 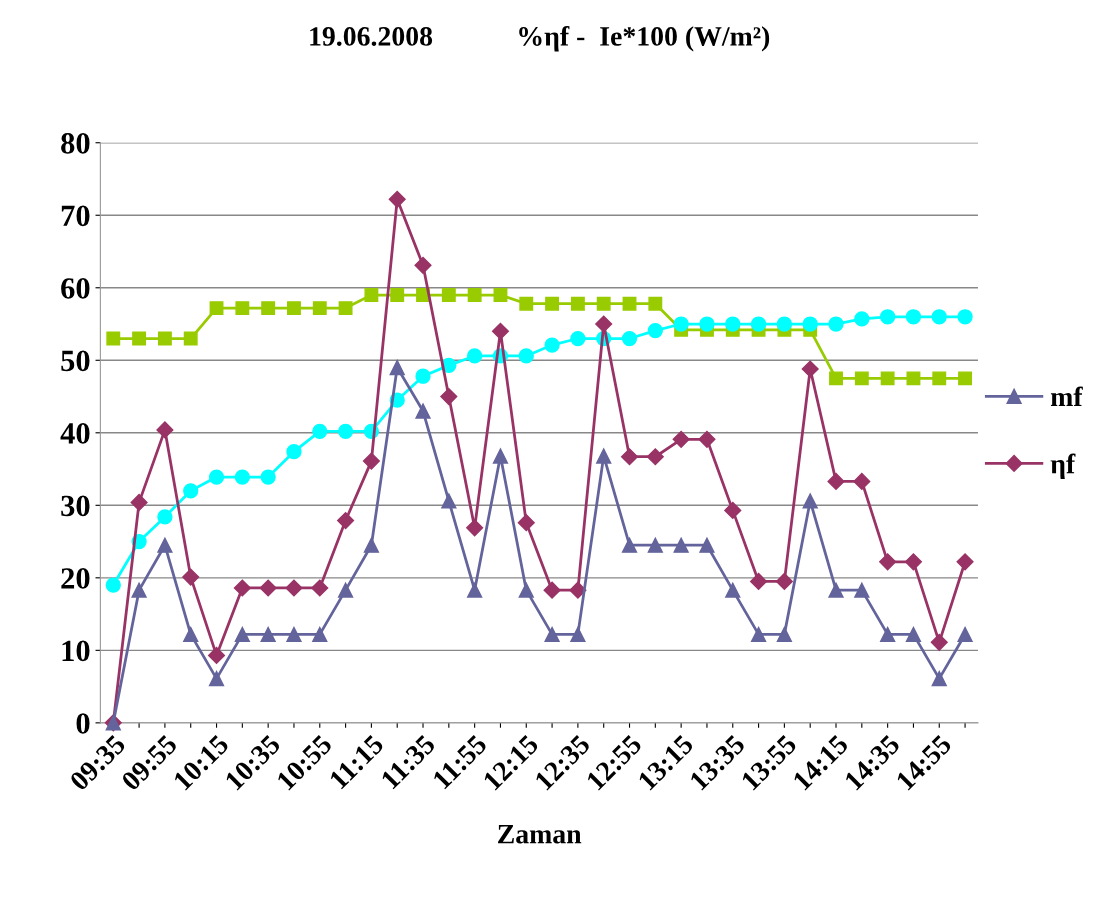 I want to click on y-tick-label: 80, so click(x=75, y=143).